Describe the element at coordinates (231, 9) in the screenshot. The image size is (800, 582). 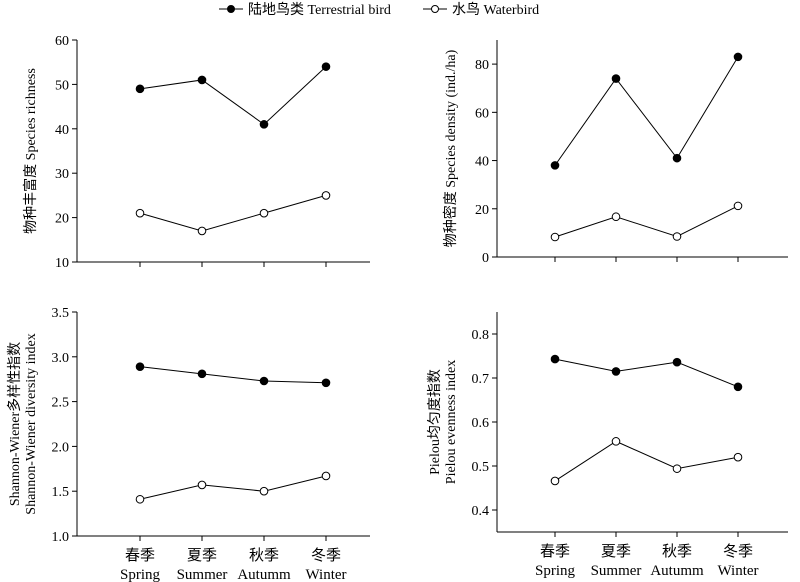
I see `legend-terrestrial-marker` at that location.